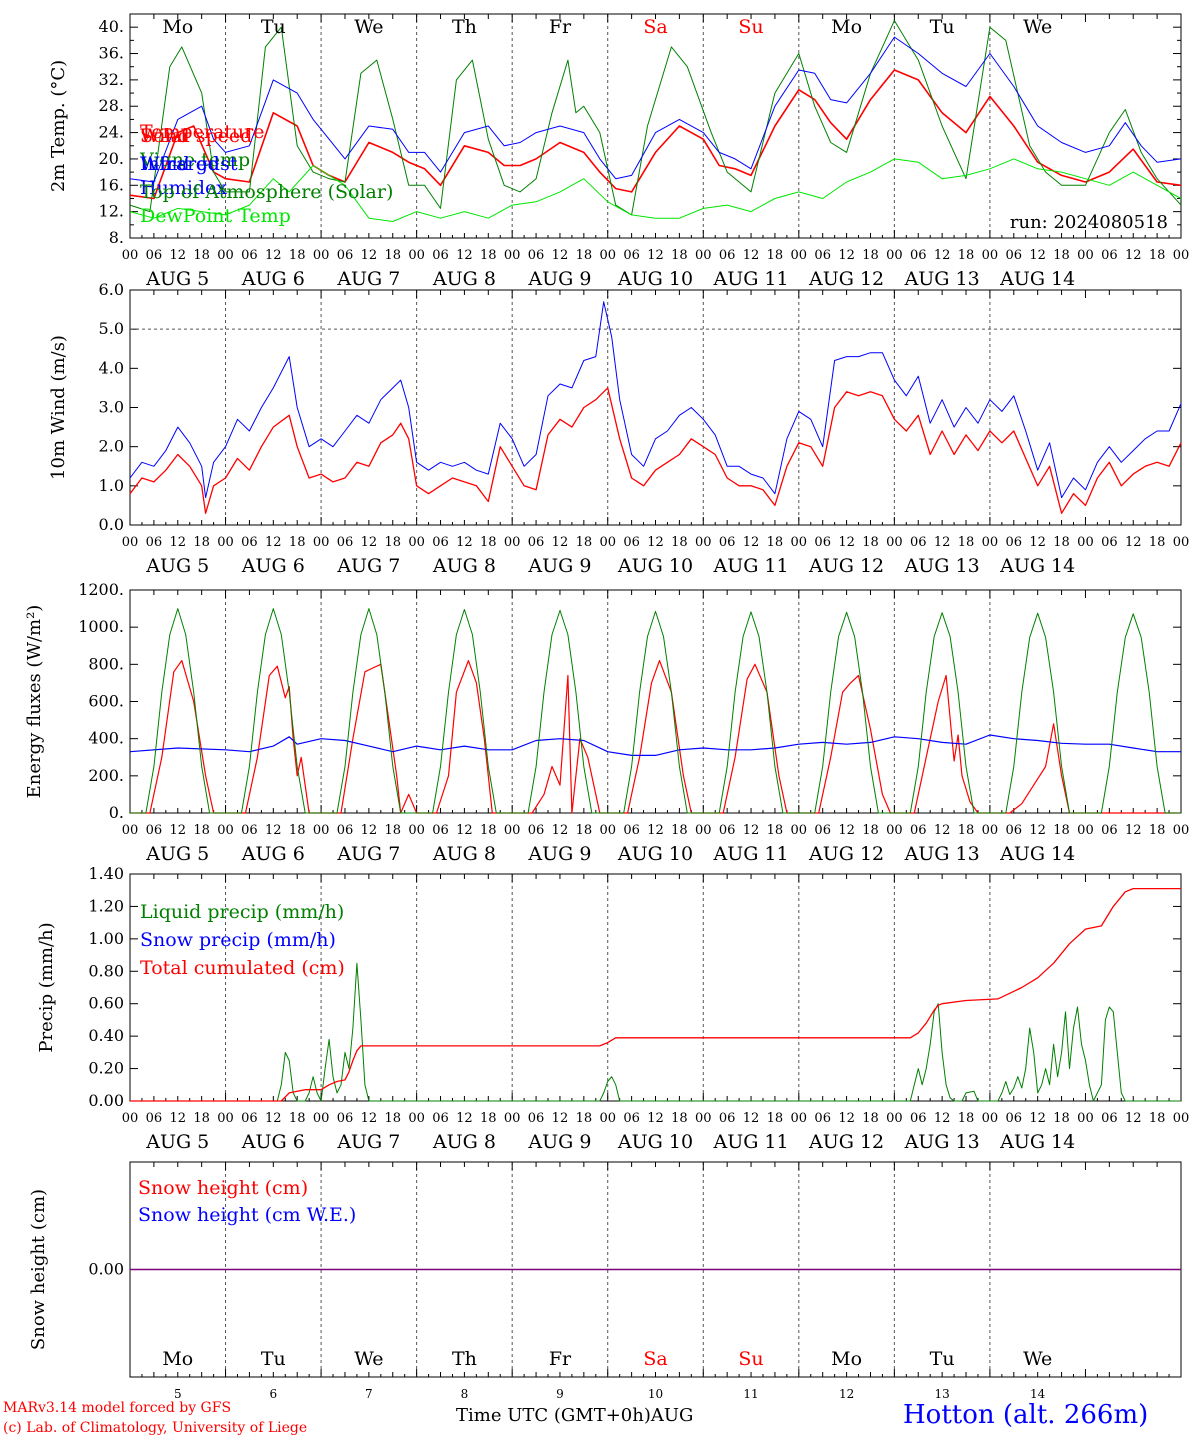 The image size is (1194, 1440). Describe the element at coordinates (655, 1359) in the screenshot. I see `day-name: Sa` at that location.